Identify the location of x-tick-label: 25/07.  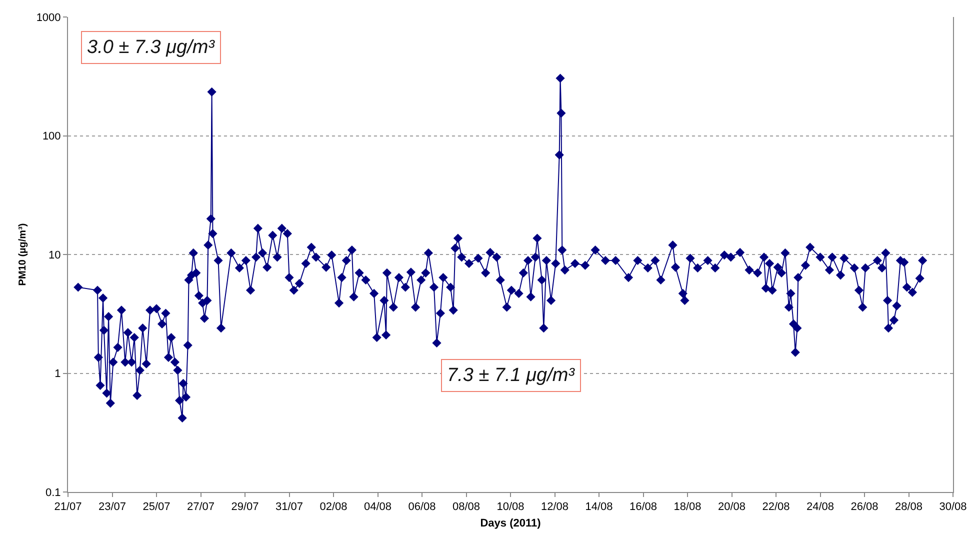
(156, 507).